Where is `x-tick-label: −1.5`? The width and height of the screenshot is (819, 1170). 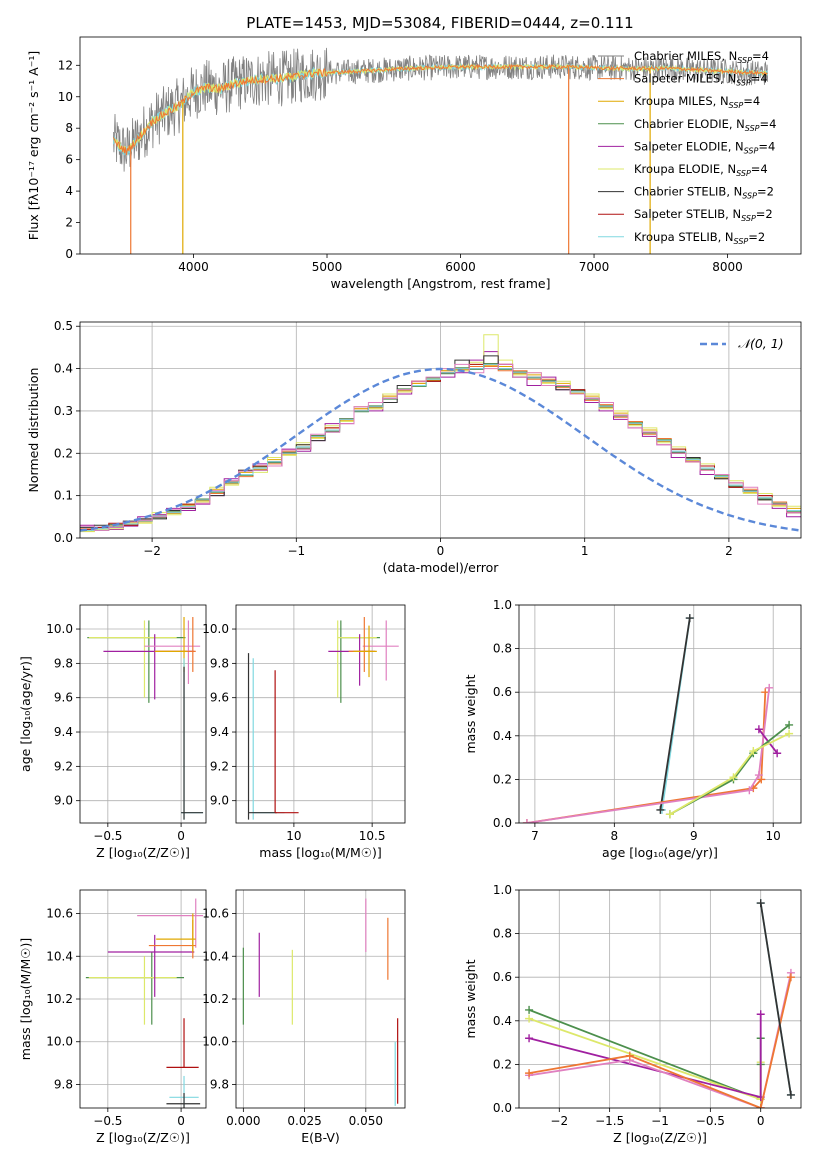
x-tick-label: −1.5 is located at coordinates (609, 1121).